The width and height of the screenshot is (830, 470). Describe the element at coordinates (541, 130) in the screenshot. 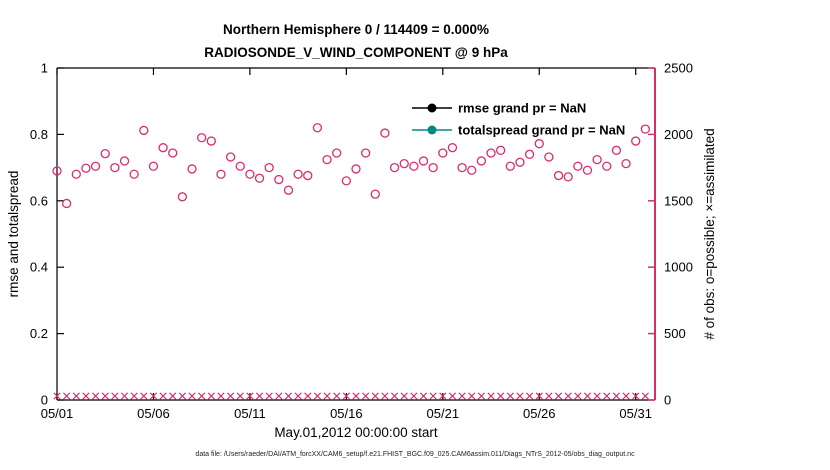

I see `legend-label-totalspread: totalspread grand pr = NaN` at that location.